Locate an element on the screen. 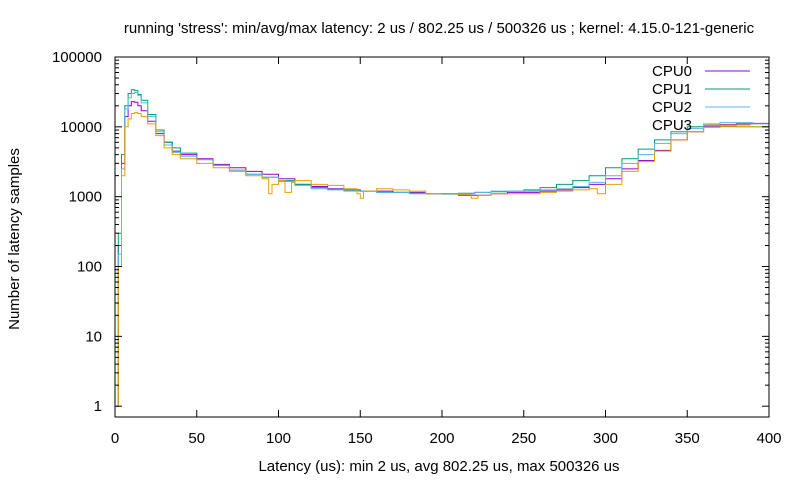  y-tick-label: 10000 is located at coordinates (81, 127).